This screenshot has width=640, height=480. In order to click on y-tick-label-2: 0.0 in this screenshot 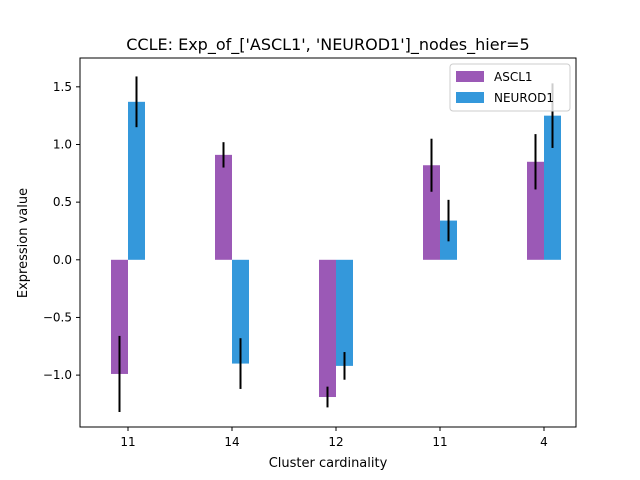, I will do `click(62, 260)`.